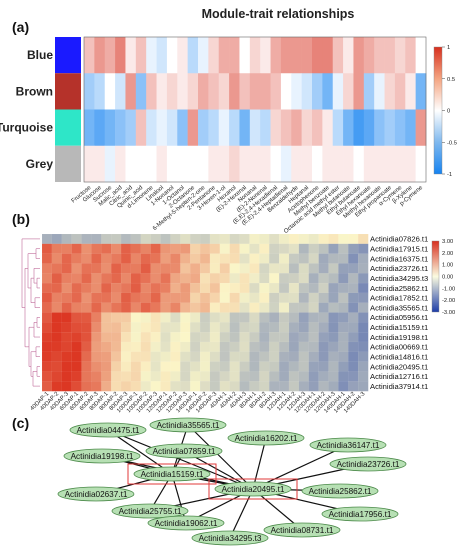  Describe the element at coordinates (399, 337) in the screenshot. I see `gene-row-label: Actinidia19198.t1` at that location.